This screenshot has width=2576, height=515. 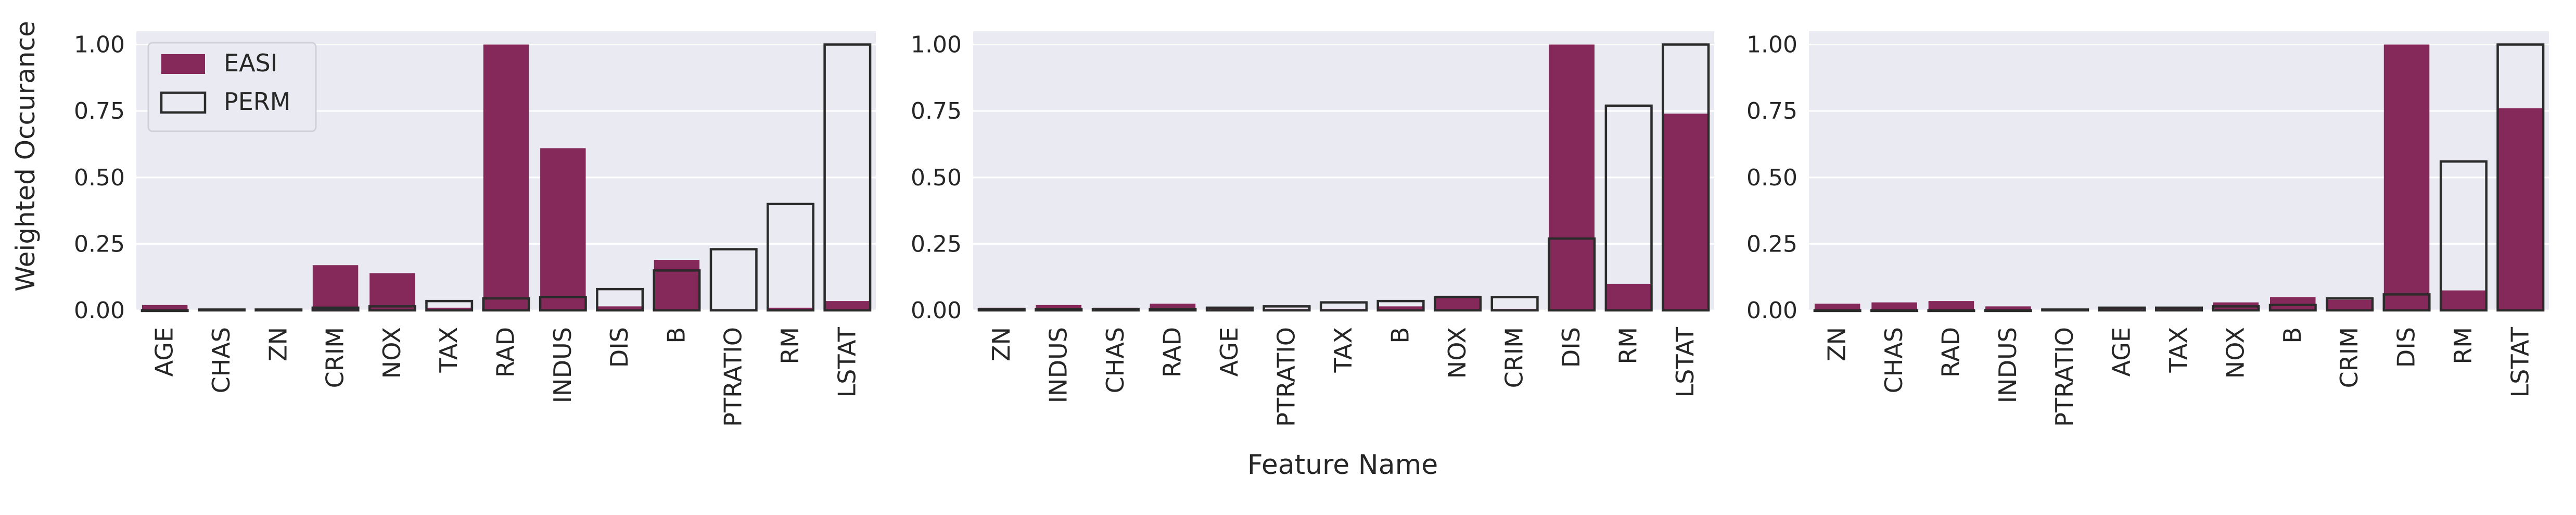 What do you see at coordinates (257, 101) in the screenshot?
I see `legend-label: PERM` at bounding box center [257, 101].